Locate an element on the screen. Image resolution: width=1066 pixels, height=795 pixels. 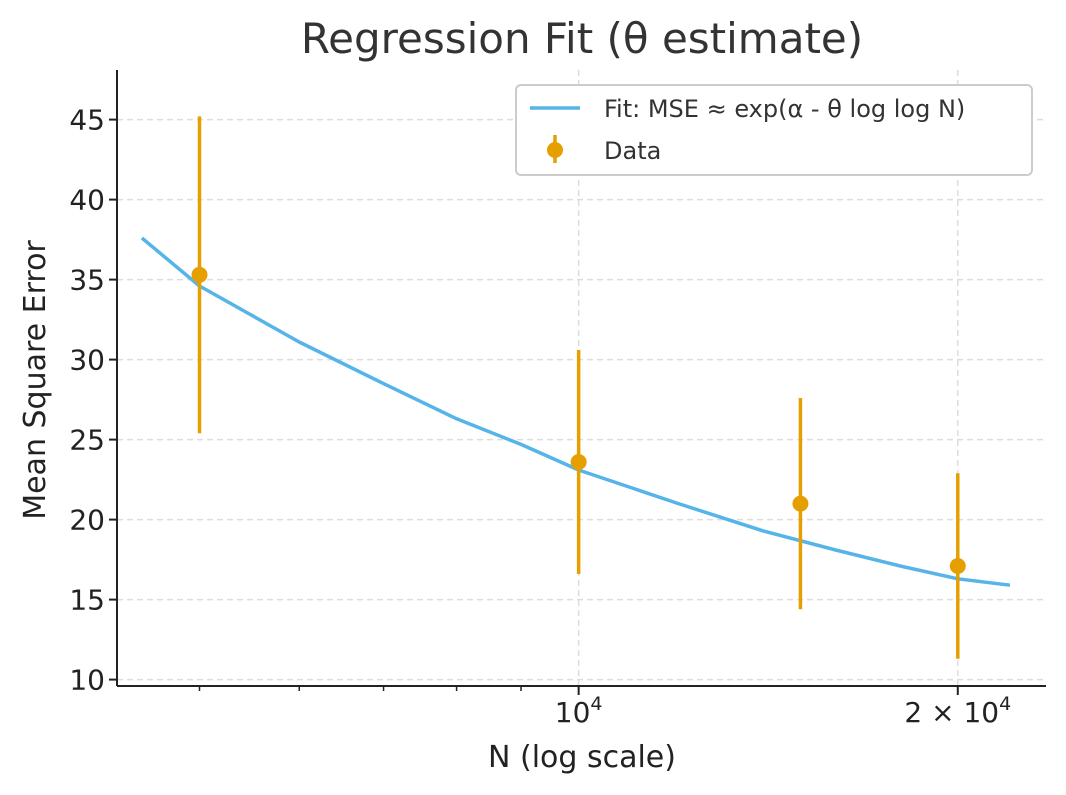
legend-data-swatch-marker is located at coordinates (555, 150).